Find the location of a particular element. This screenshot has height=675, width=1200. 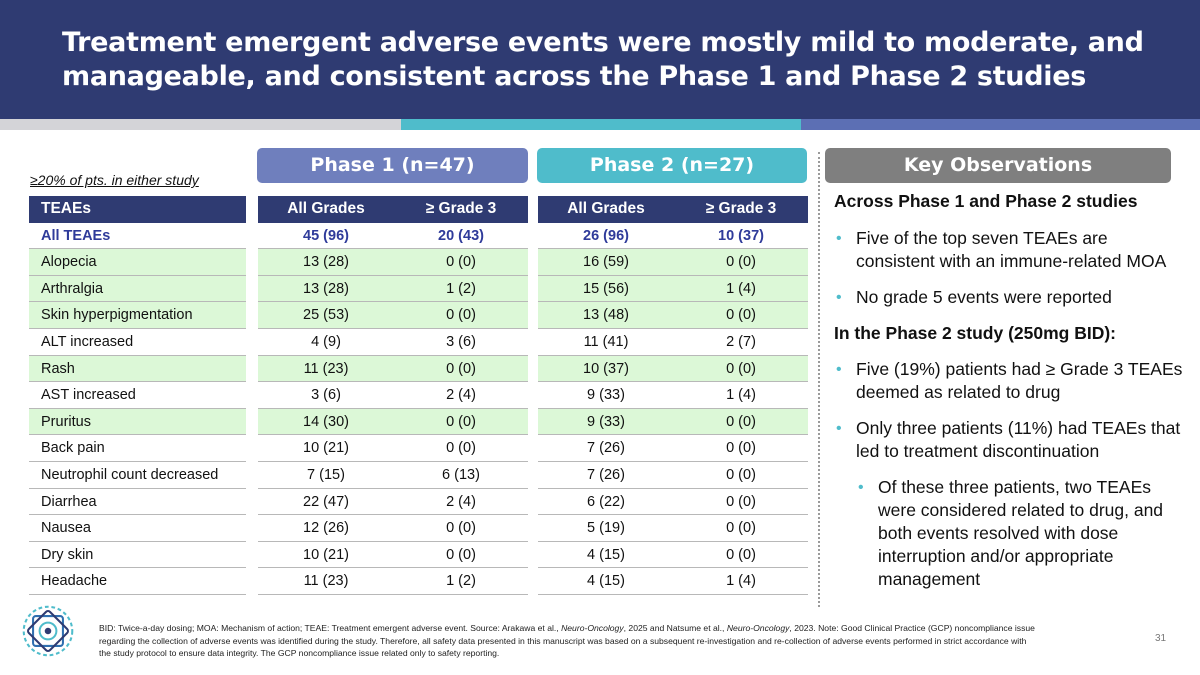

observation-text: No grade 5 events were reported is located at coordinates (984, 297).